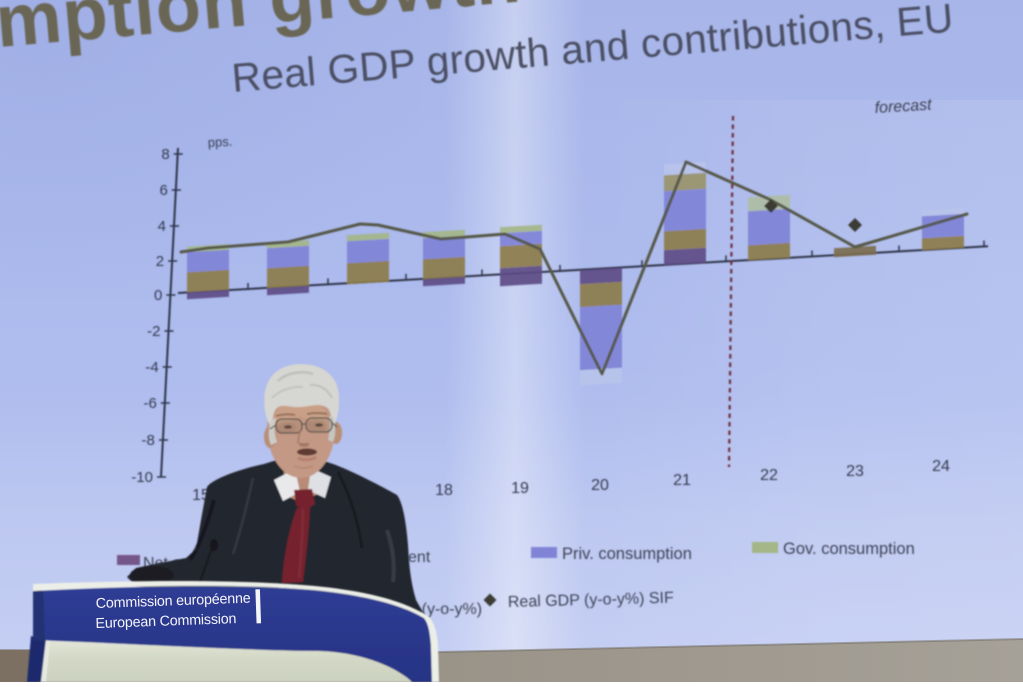 The image size is (1023, 687). What do you see at coordinates (682, 480) in the screenshot?
I see `svg-text: 21` at bounding box center [682, 480].